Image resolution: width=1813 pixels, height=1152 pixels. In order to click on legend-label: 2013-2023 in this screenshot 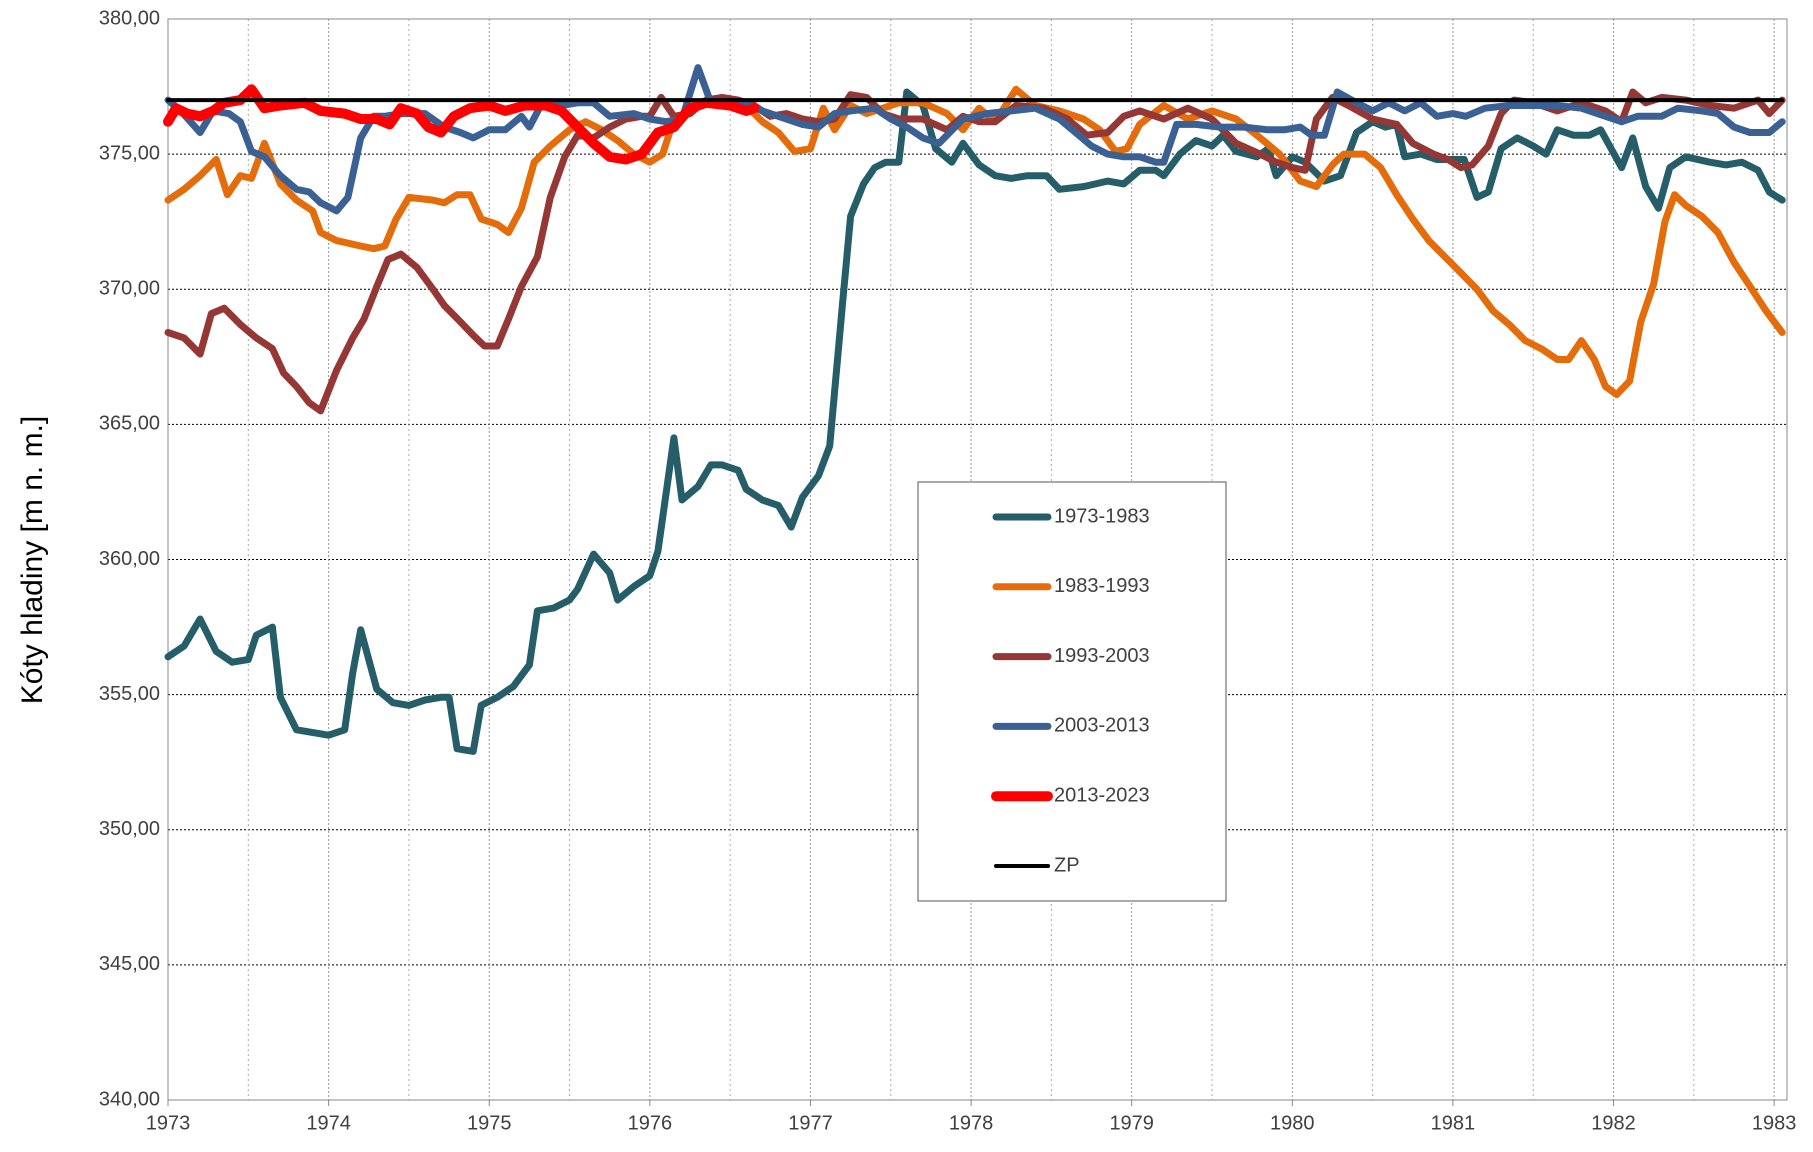, I will do `click(1102, 795)`.